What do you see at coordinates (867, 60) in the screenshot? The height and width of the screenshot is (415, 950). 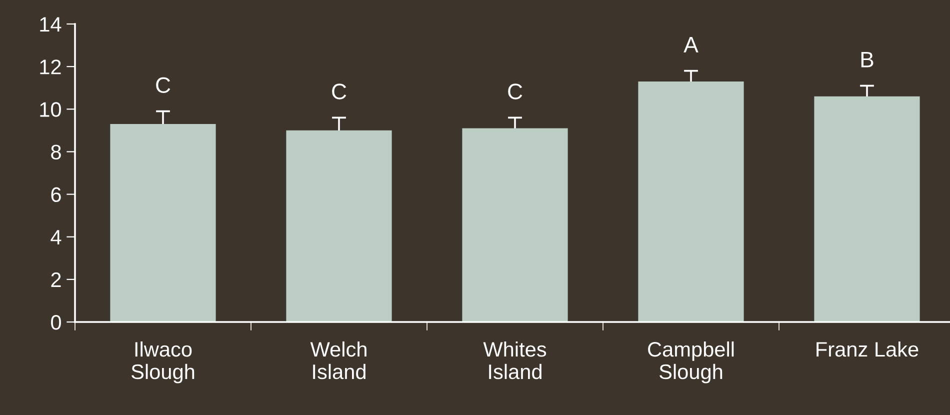 I see `annotation: B` at bounding box center [867, 60].